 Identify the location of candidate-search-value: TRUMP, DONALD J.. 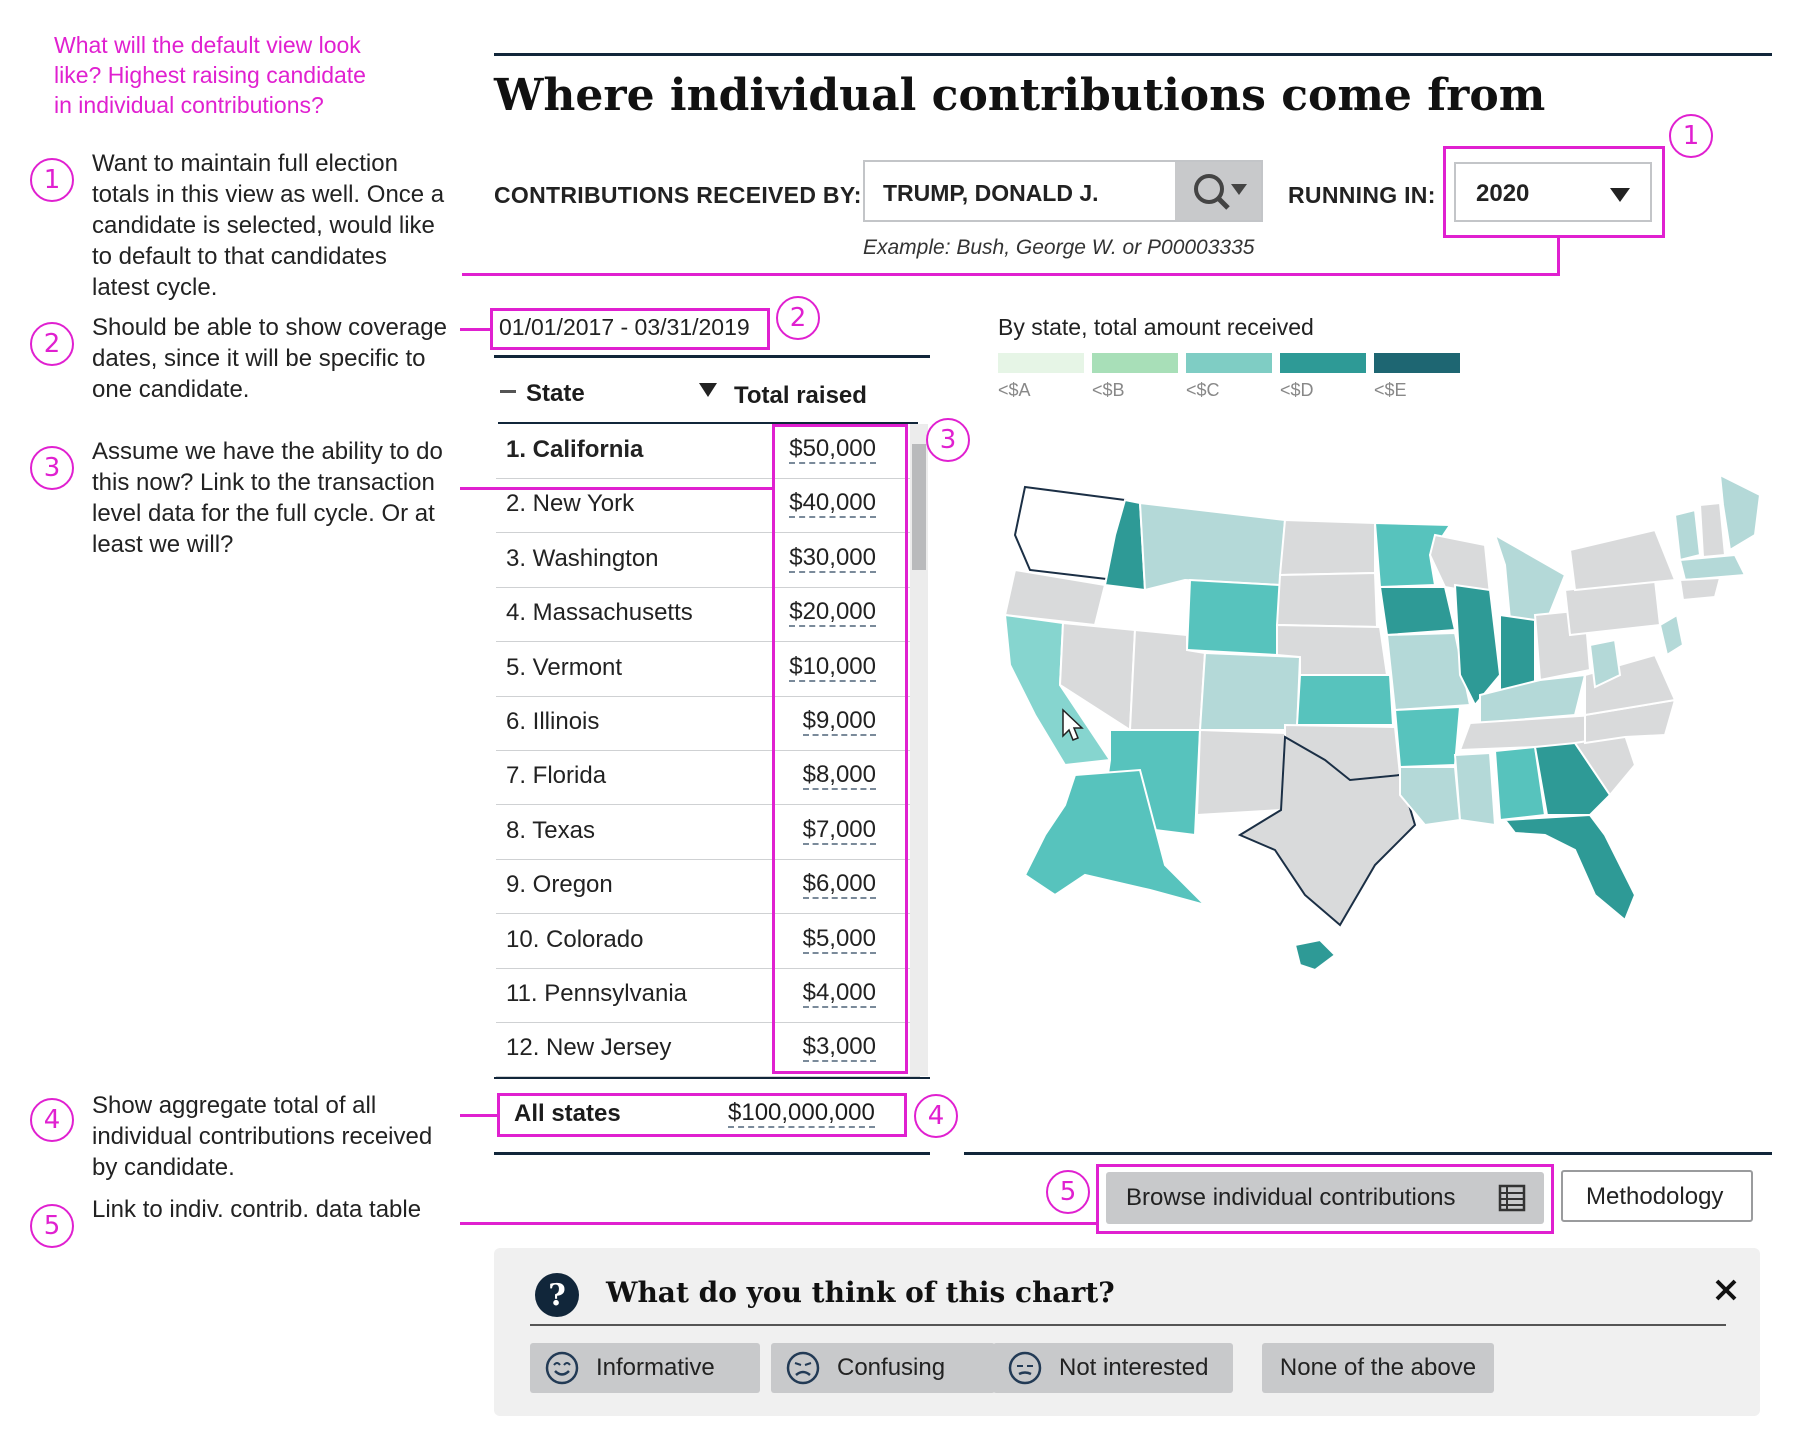
(991, 193).